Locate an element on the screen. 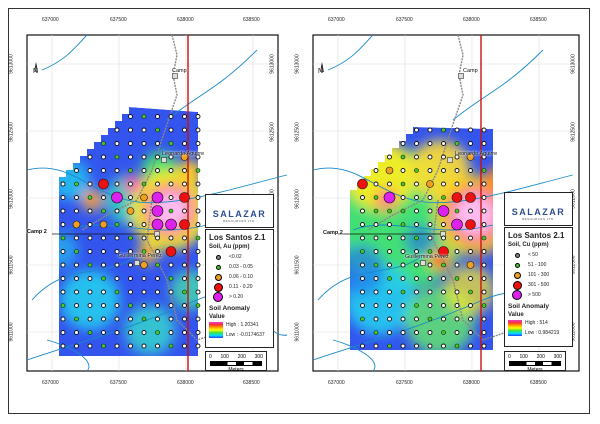 The image size is (600, 424). legend-class: > 0.20 is located at coordinates (242, 297).